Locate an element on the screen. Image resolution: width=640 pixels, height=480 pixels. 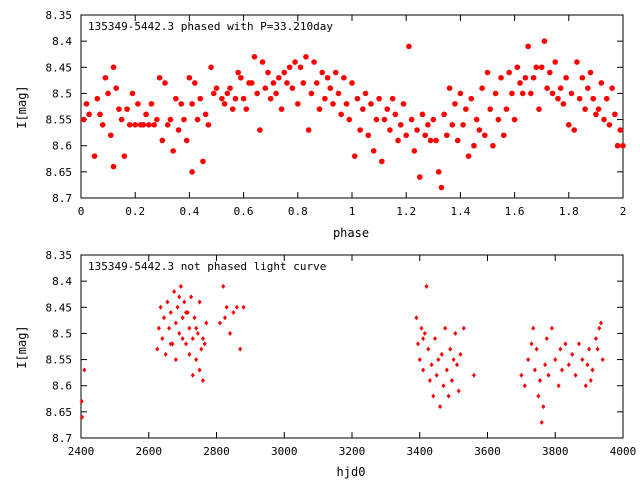
unphased-x-tick-label: 3200 is located at coordinates (352, 451).